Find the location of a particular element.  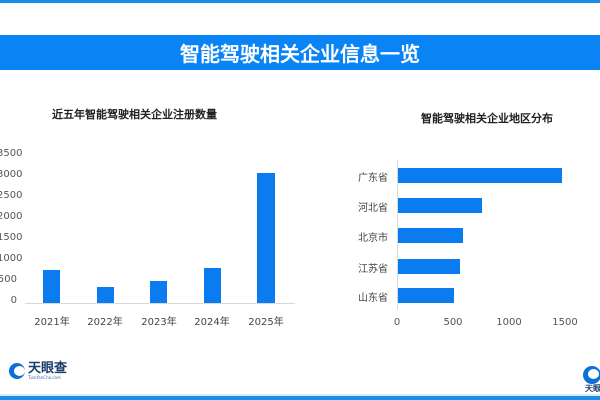

bar-2021 is located at coordinates (51, 286).